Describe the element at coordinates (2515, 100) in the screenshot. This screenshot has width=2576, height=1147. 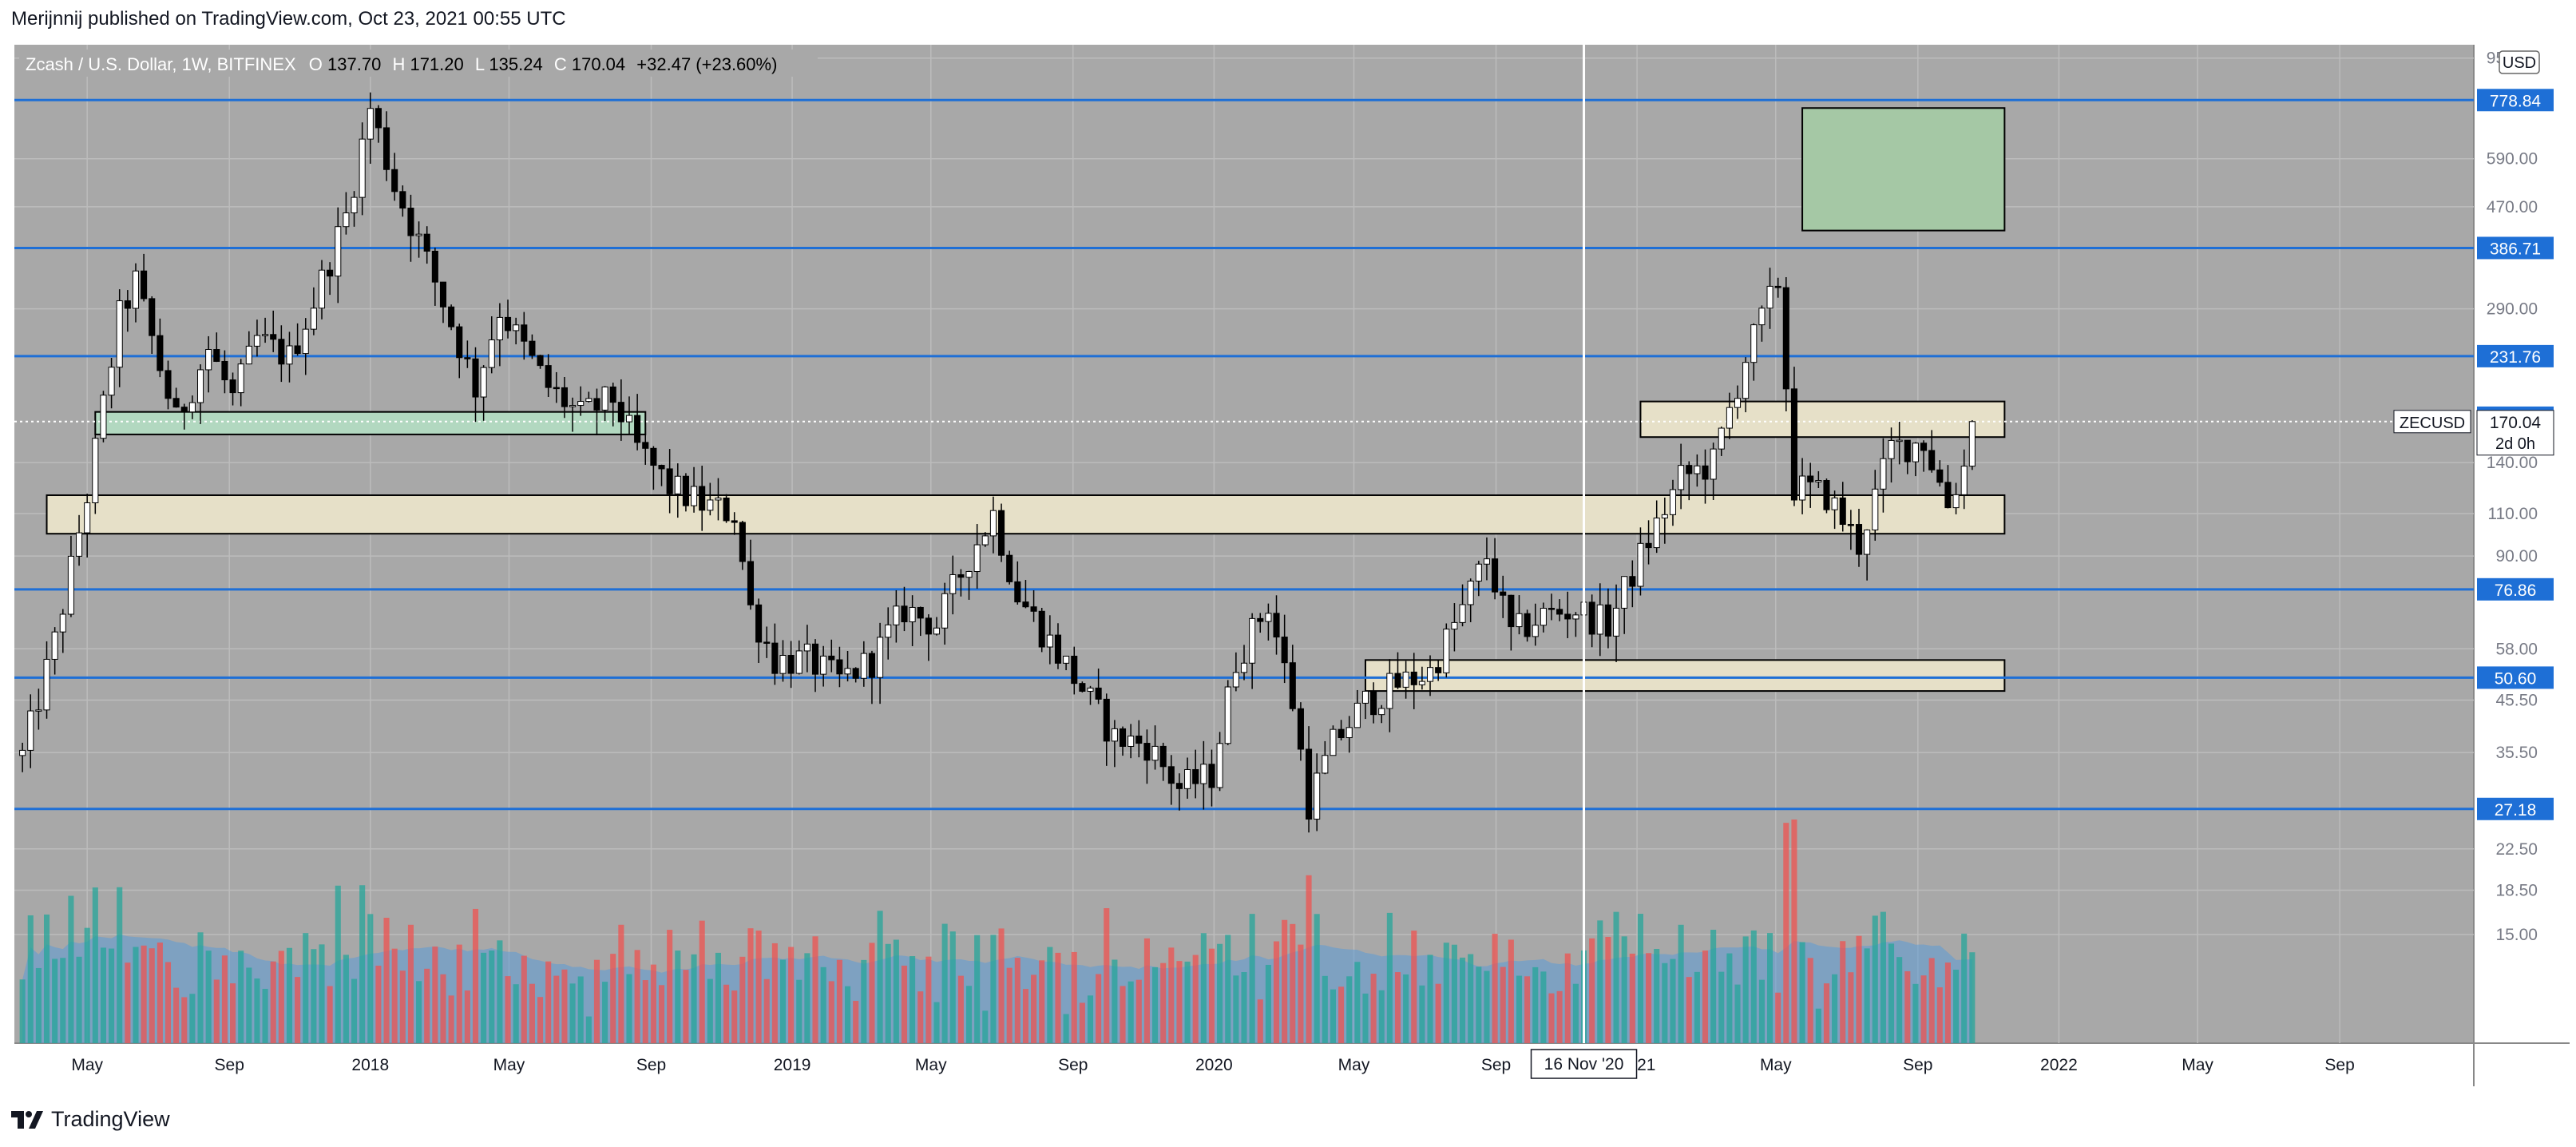
I see `level-price-badge` at that location.